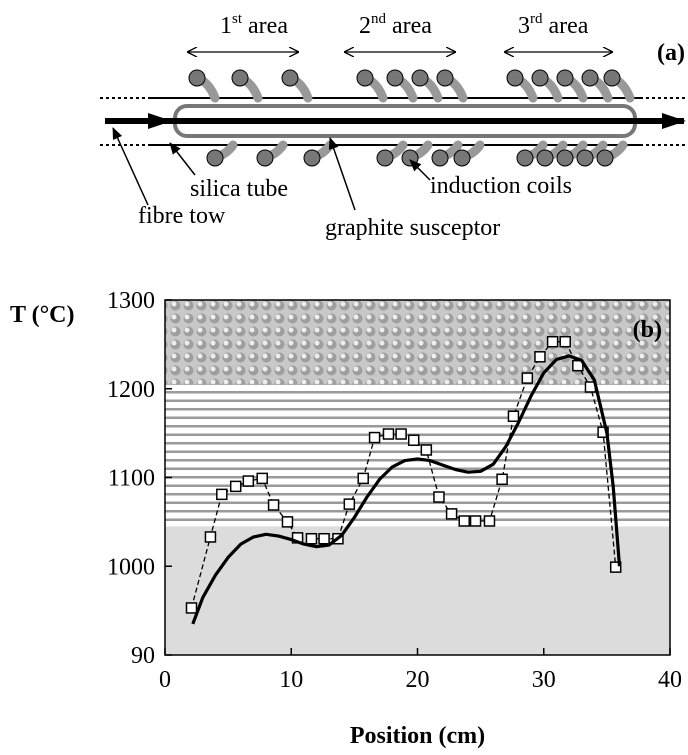 Image resolution: width=688 pixels, height=755 pixels. I want to click on area-label: 1st area, so click(254, 25).